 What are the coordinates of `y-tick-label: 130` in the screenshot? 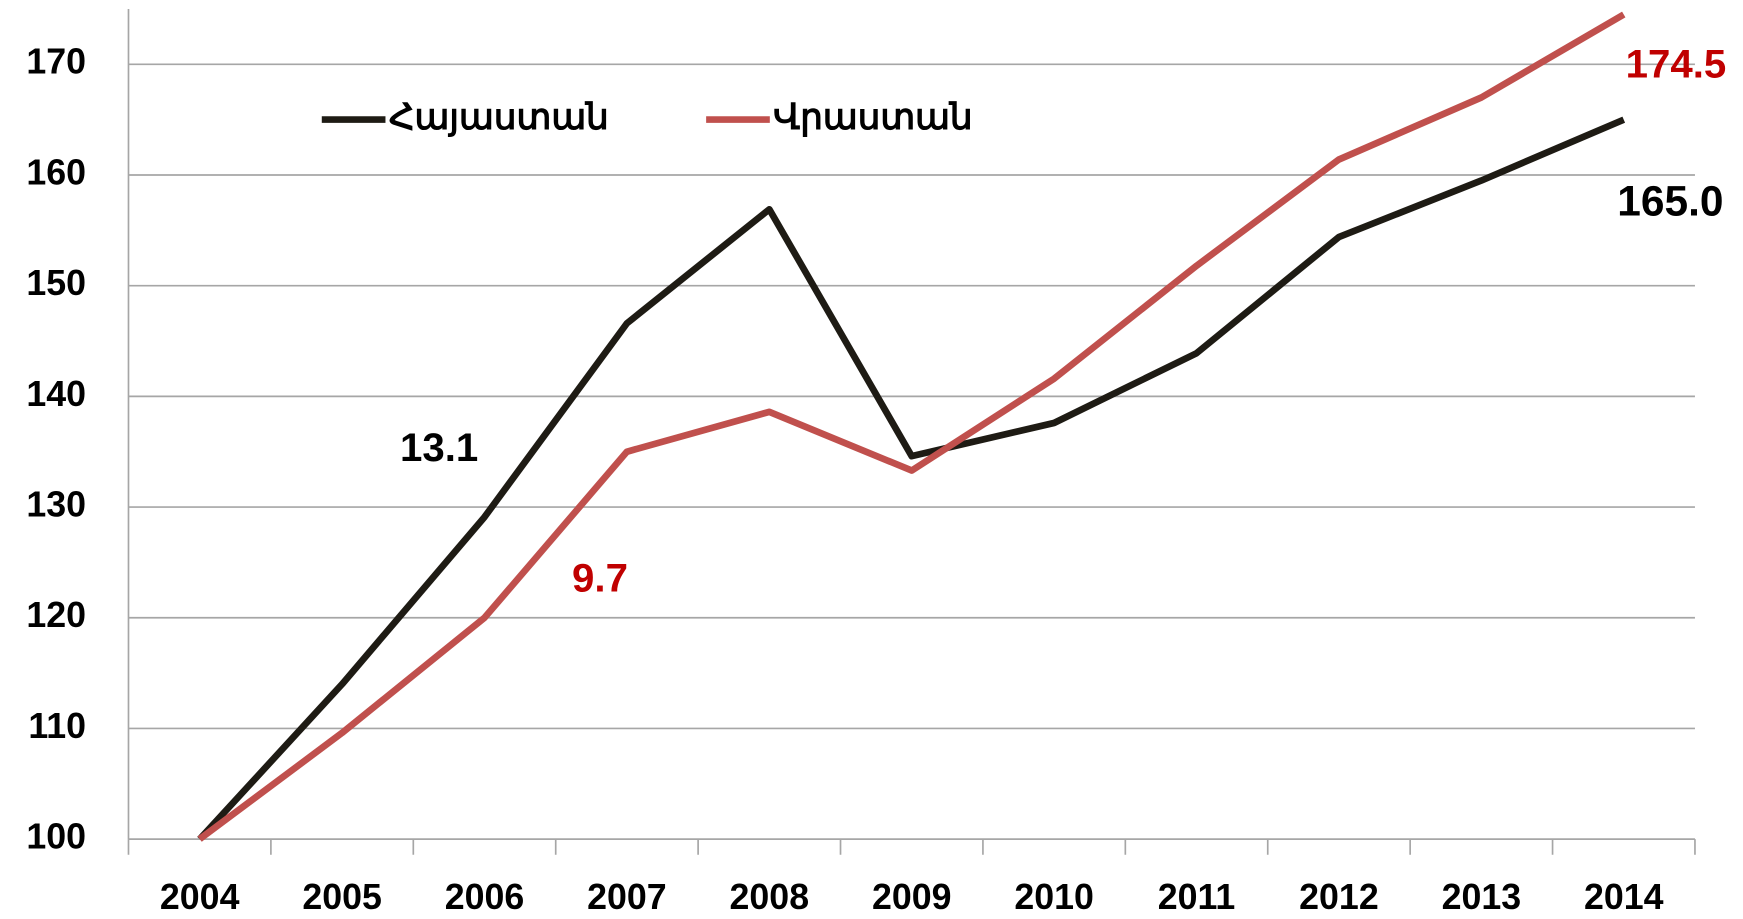 It's located at (56, 504).